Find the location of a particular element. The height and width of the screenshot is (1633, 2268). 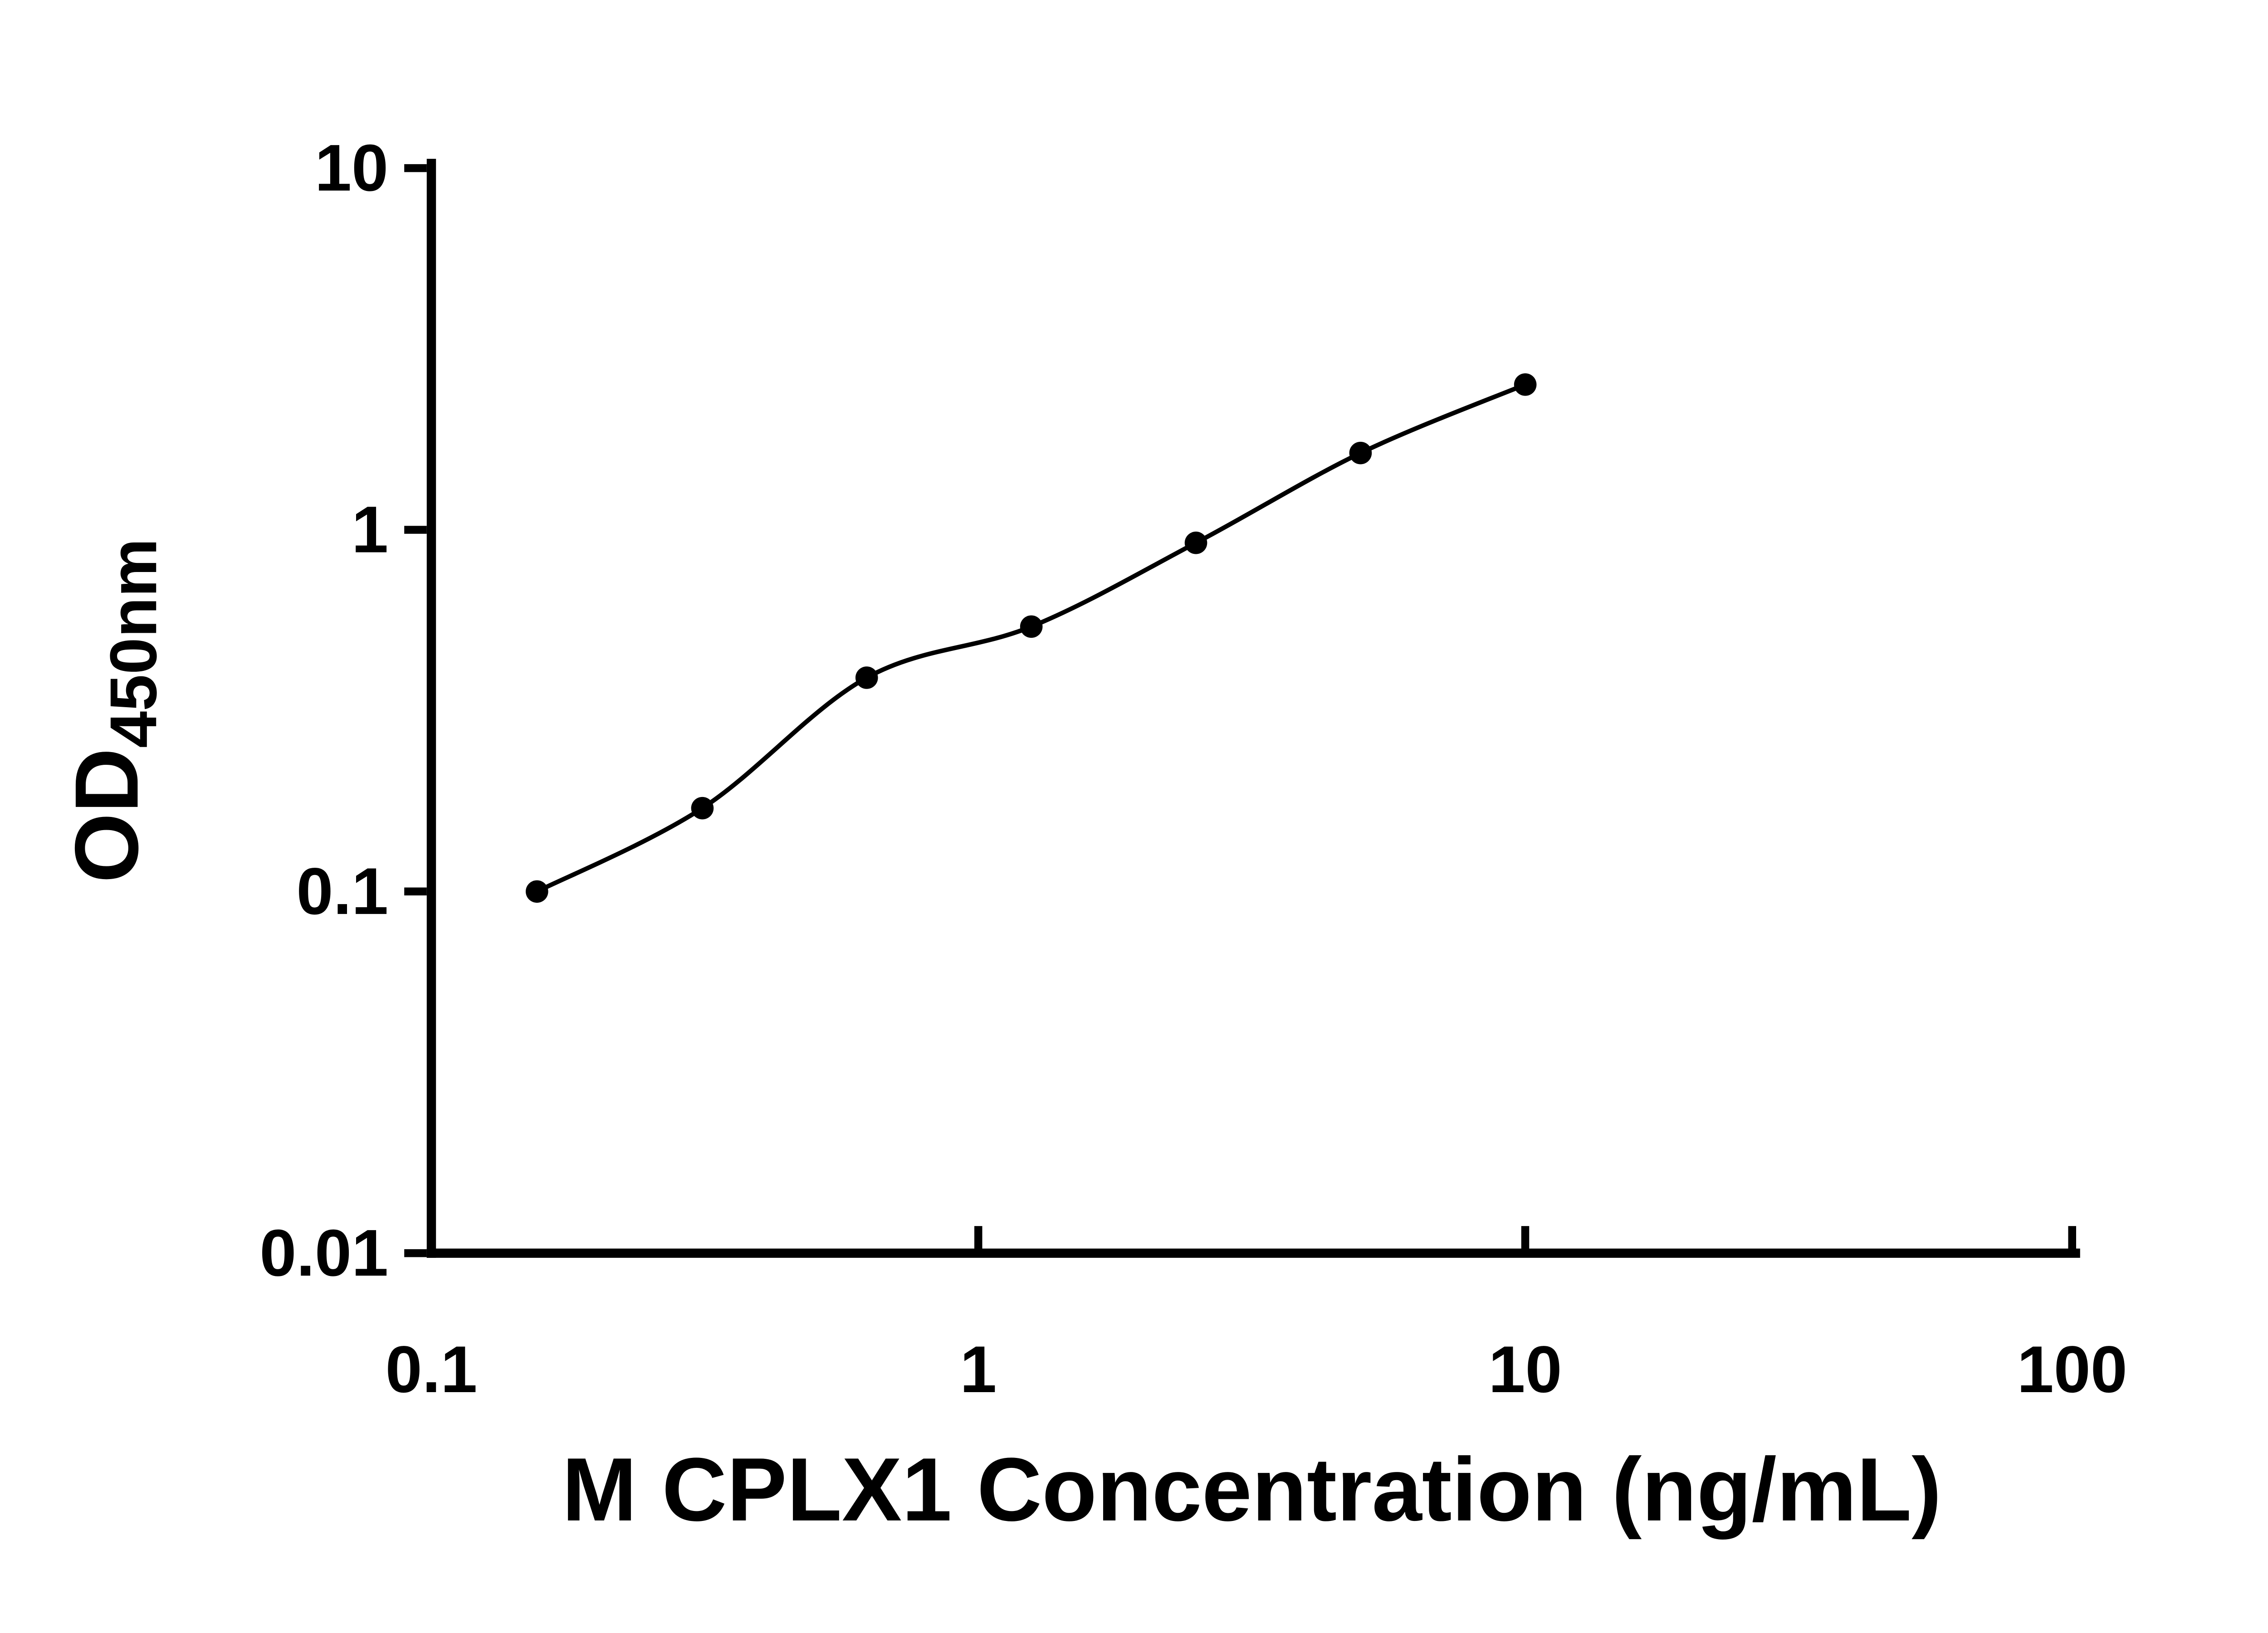

y-axis-title: OD450nm is located at coordinates (113, 710).